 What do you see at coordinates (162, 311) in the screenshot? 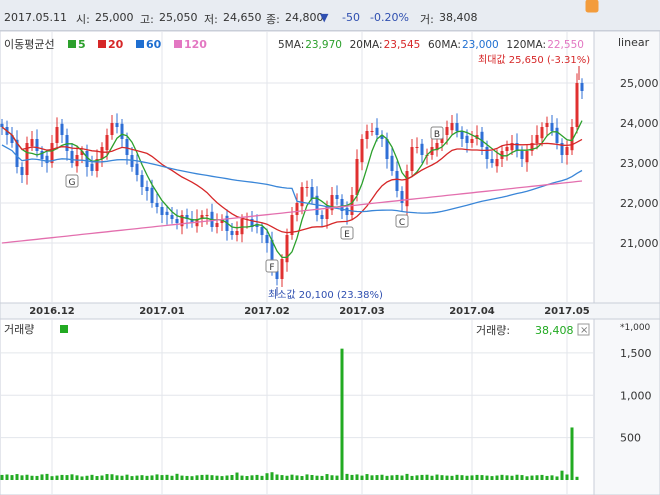
I see `date-tick-label: 2017.01` at bounding box center [162, 311].